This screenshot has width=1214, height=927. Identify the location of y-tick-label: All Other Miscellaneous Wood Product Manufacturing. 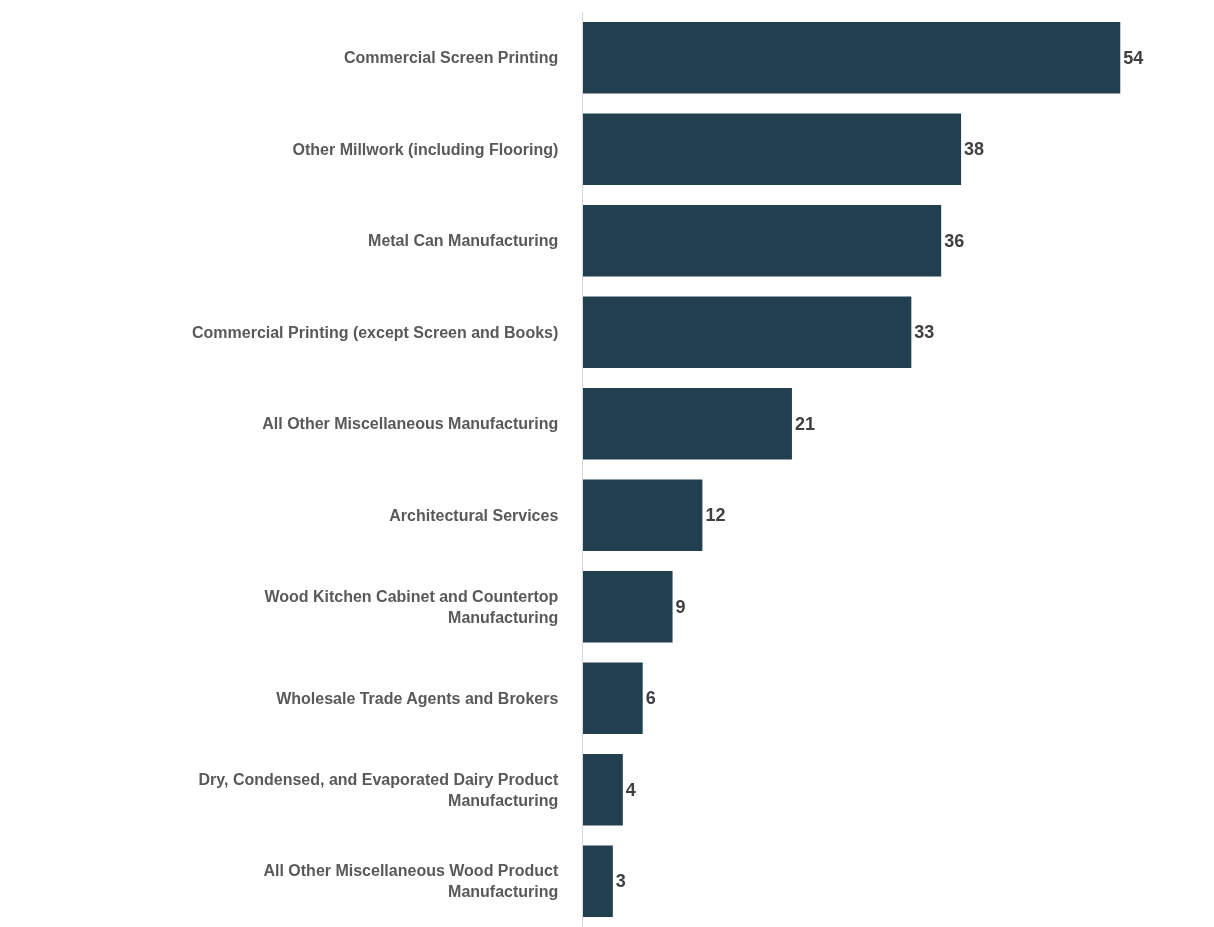
(411, 881).